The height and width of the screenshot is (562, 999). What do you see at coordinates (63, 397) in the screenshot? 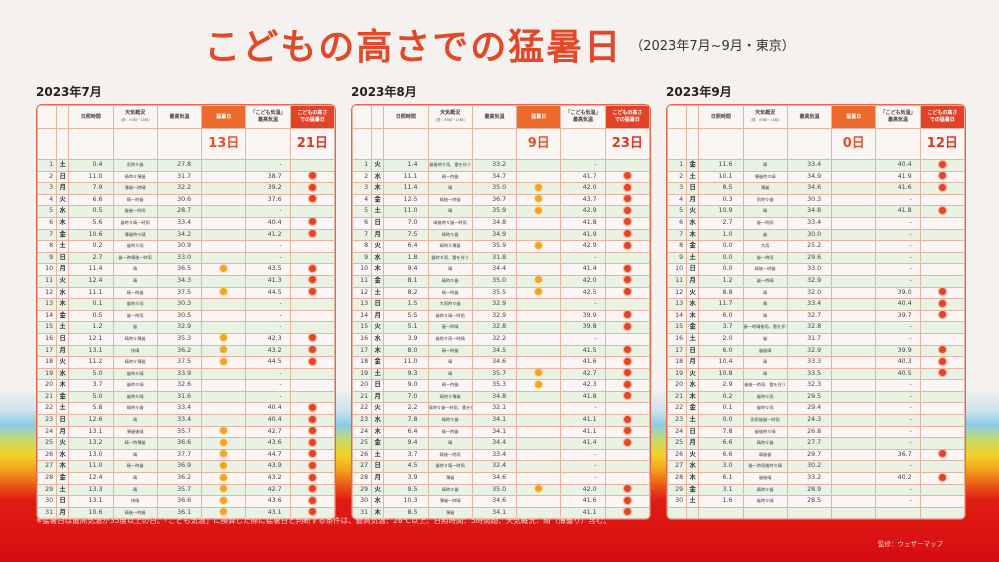
I see `weekday-cell: 金` at bounding box center [63, 397].